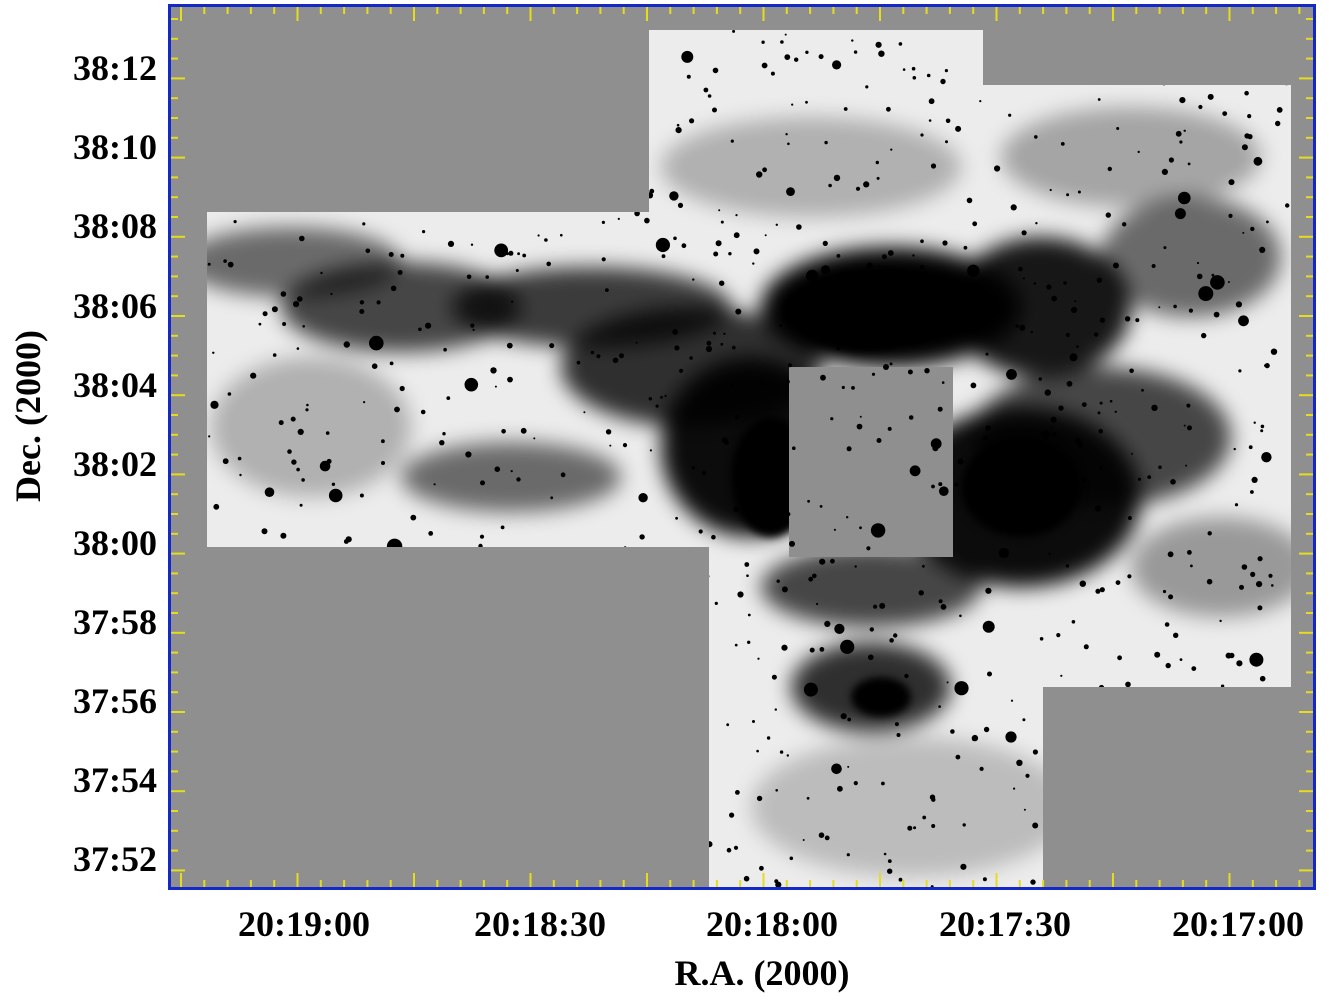  I want to click on y-tick-label: 38:00, so click(115, 543).